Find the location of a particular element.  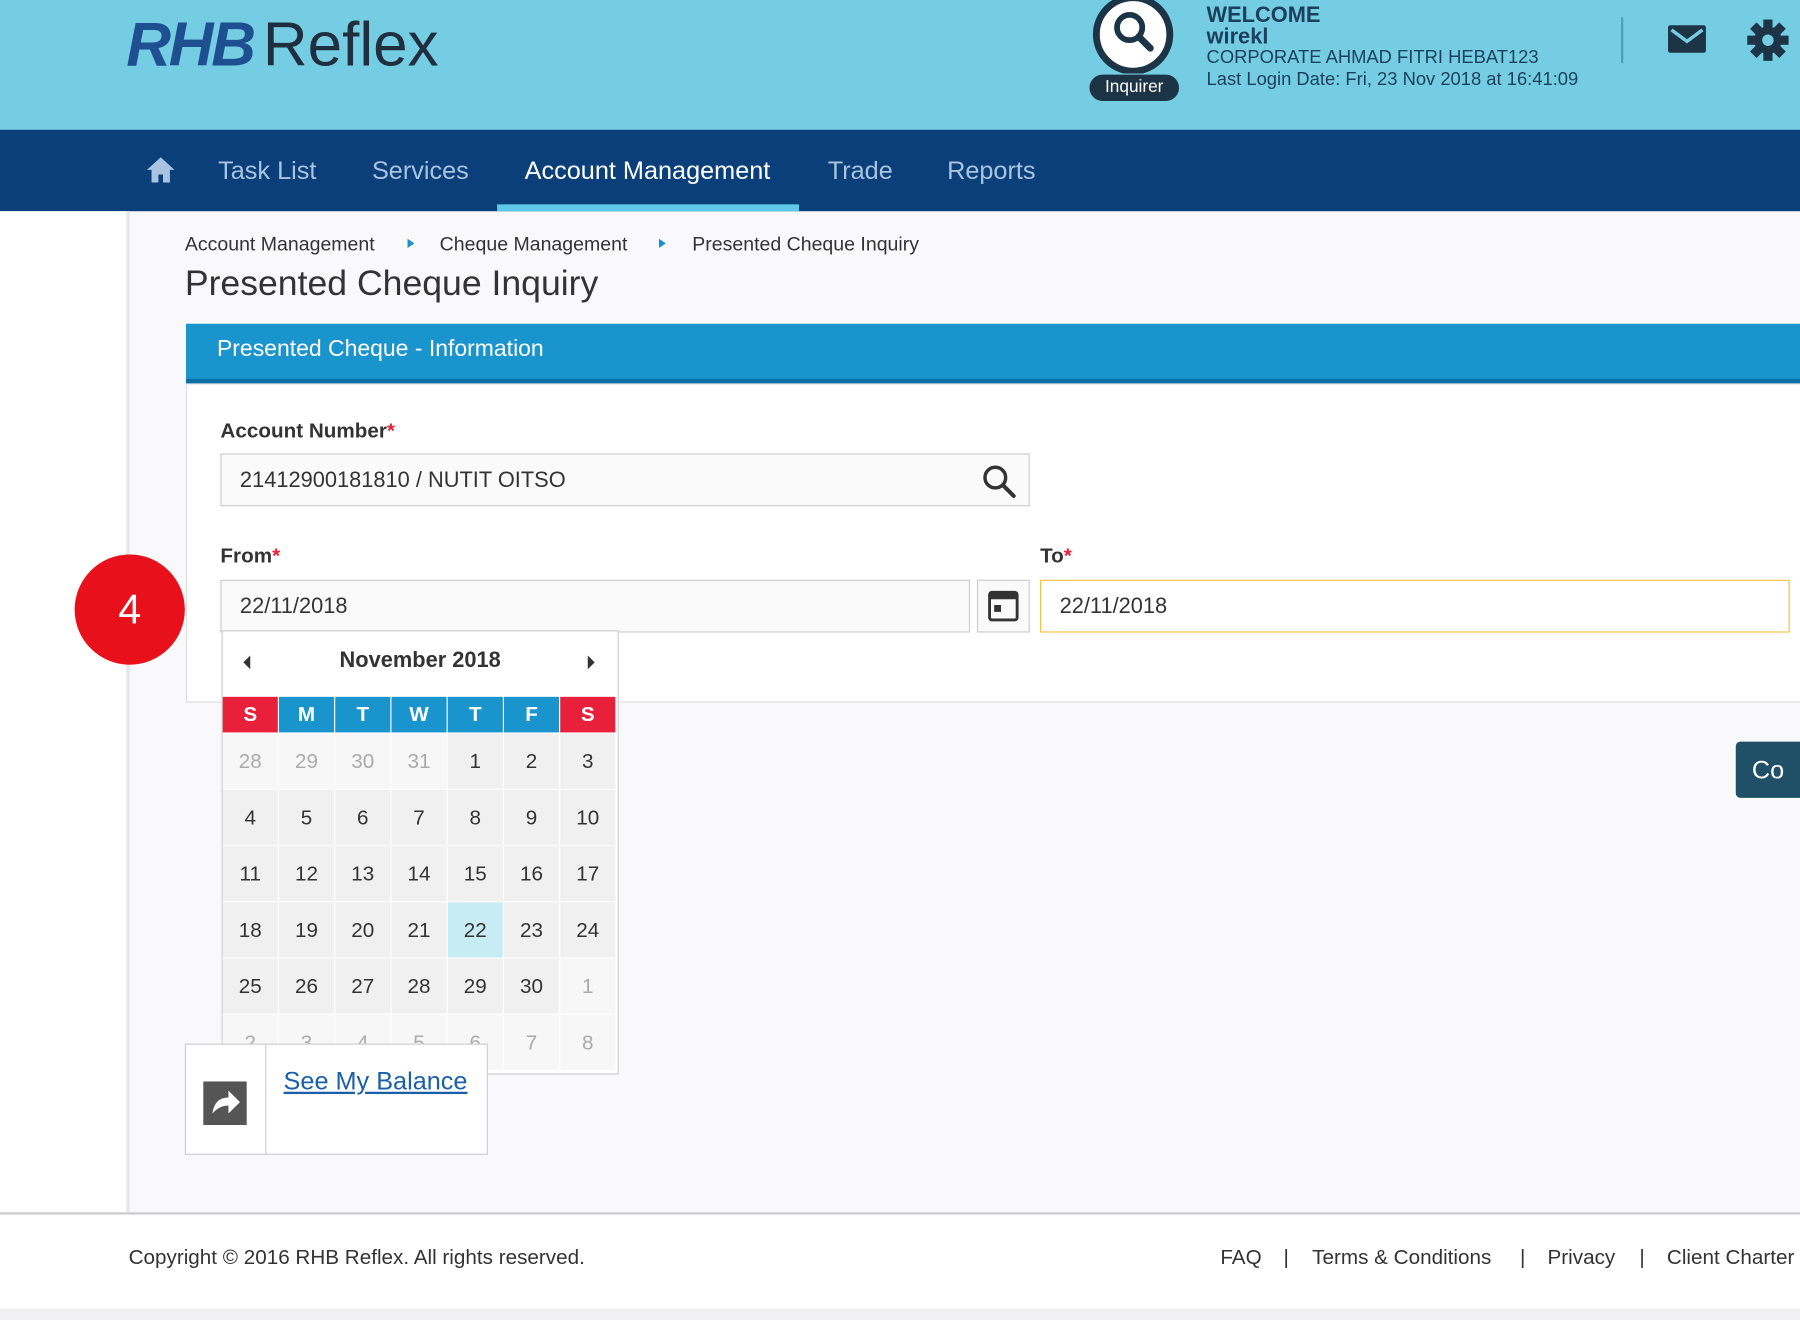

label-text: From is located at coordinates (246, 556).